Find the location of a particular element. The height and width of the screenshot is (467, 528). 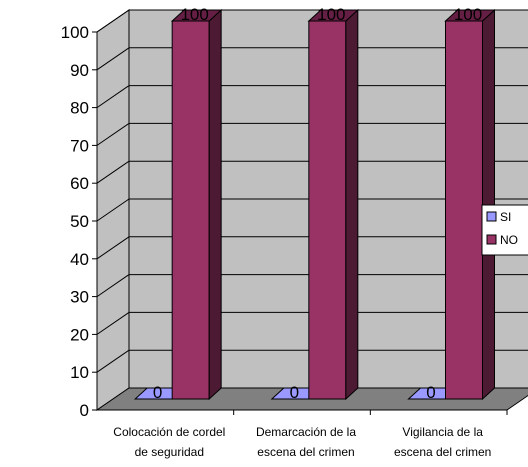

y-tick-label: 100 is located at coordinates (75, 32).